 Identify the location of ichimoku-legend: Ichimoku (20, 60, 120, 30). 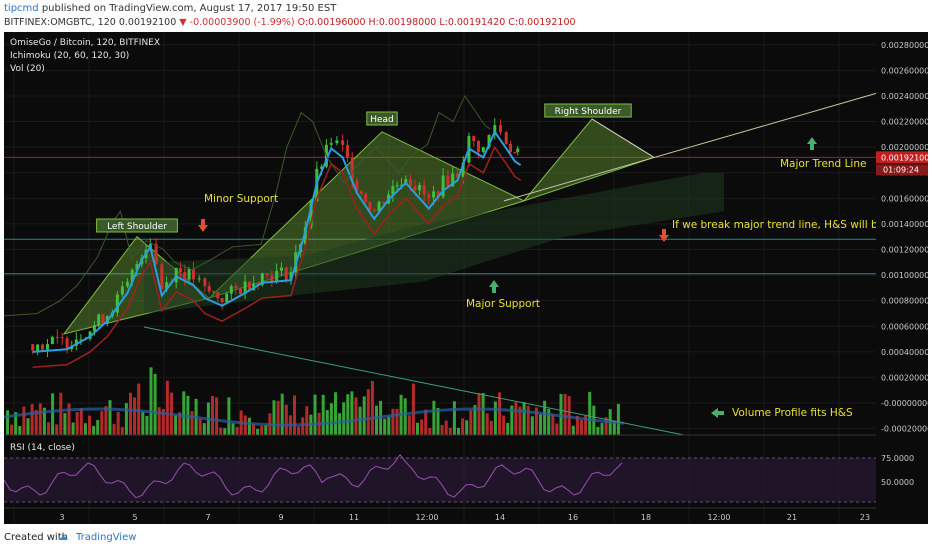
(70, 56).